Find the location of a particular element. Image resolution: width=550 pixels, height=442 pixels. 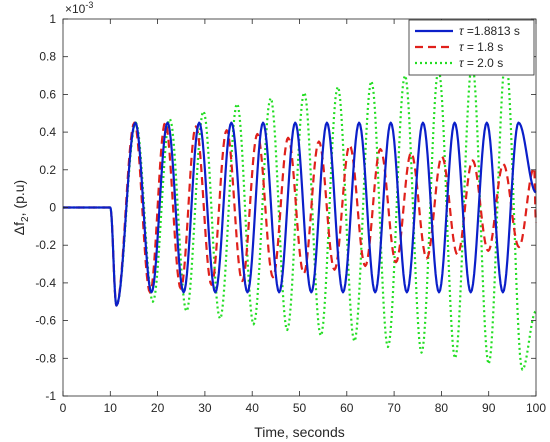

legend-label-1: τ =1.8813 s is located at coordinates (489, 31).